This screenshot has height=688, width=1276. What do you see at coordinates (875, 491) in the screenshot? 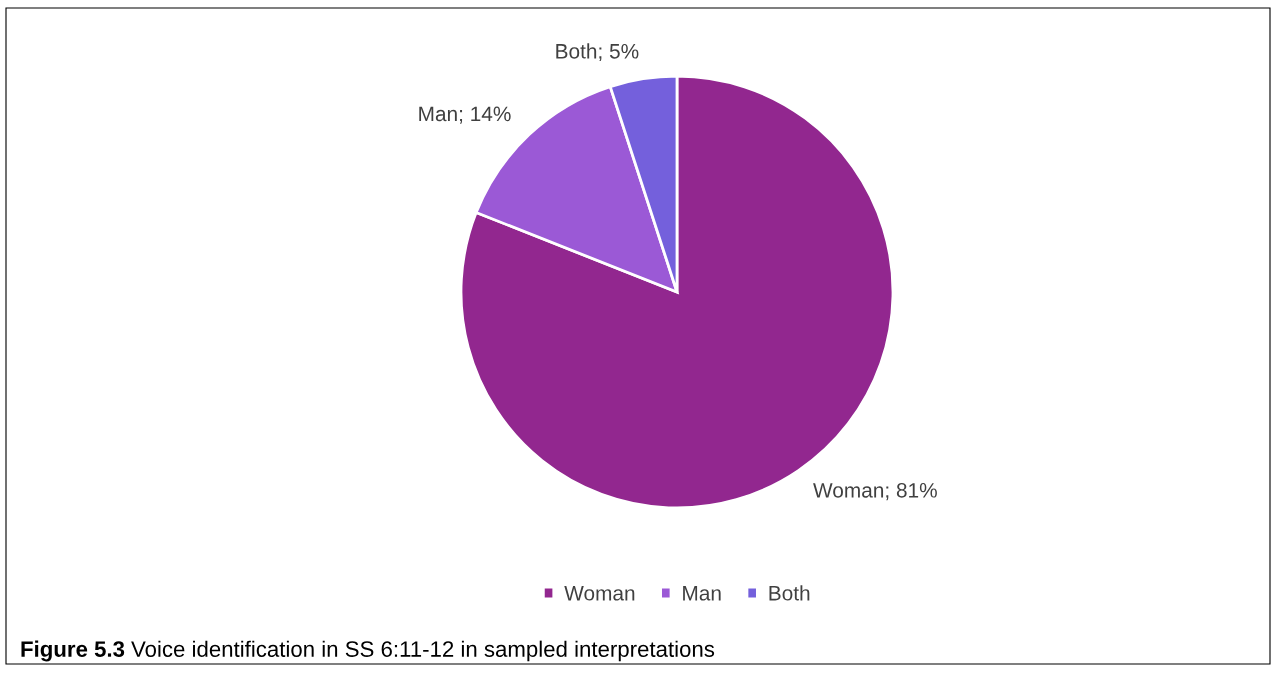
I see `data-label: Woman; 81%` at bounding box center [875, 491].